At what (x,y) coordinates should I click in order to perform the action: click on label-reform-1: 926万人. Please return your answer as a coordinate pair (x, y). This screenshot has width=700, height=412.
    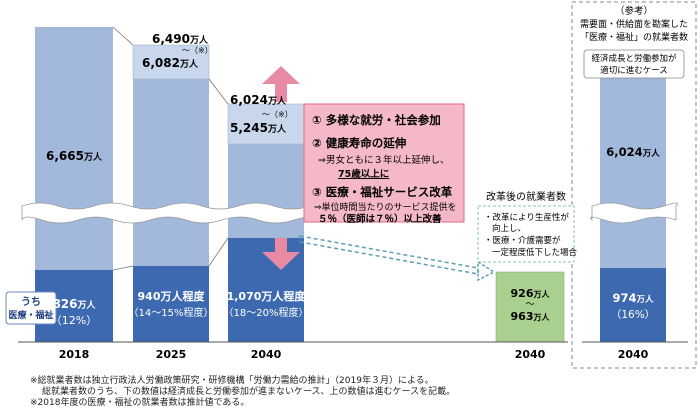
    Looking at the image, I should click on (531, 293).